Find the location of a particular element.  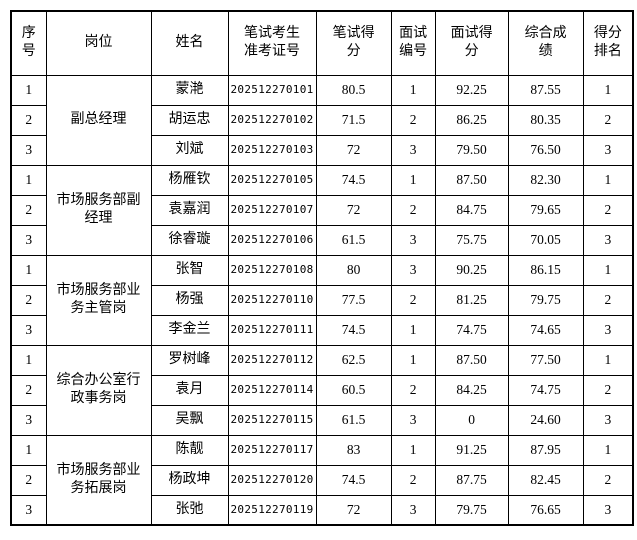

ticket-cell: 202512270115 is located at coordinates (272, 420).